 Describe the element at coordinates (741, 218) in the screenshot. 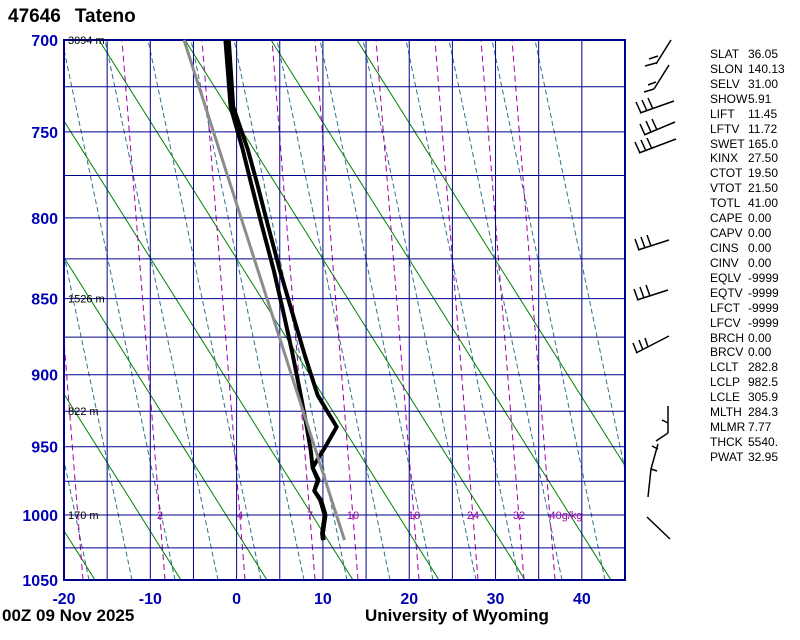

I see `index-row: CAPE 0.00` at that location.